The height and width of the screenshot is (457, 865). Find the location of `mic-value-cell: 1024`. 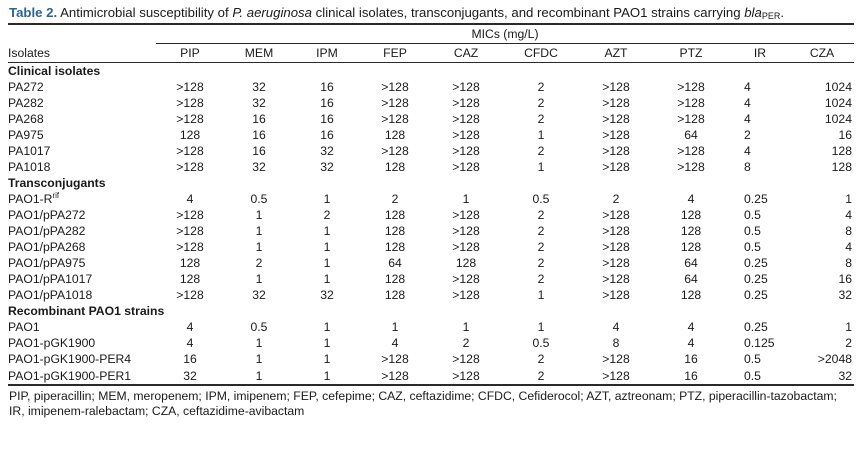

mic-value-cell: 1024 is located at coordinates (838, 87).